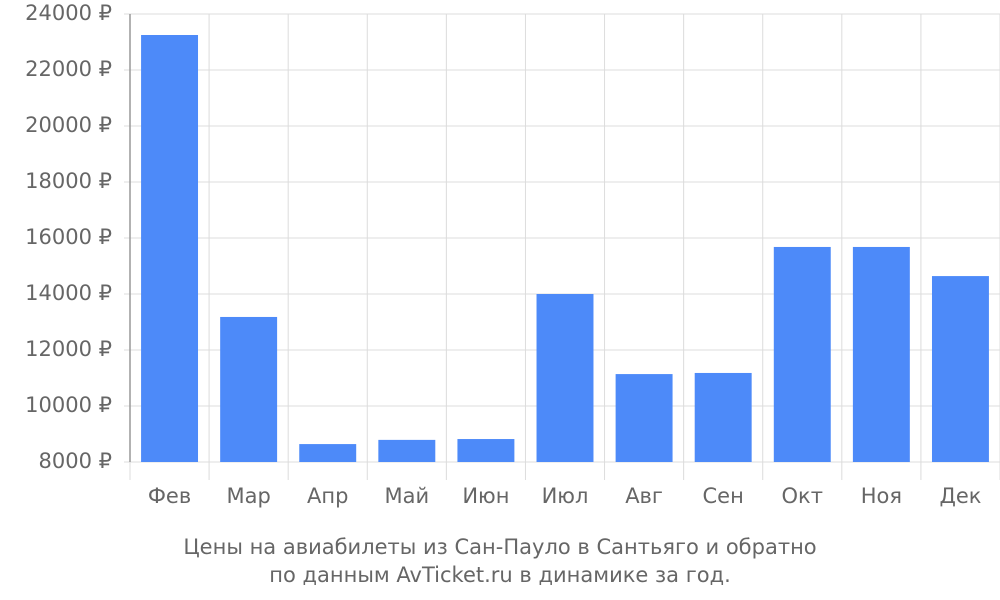 This screenshot has width=1000, height=600. I want to click on x-tick-label: Июн, so click(485, 496).